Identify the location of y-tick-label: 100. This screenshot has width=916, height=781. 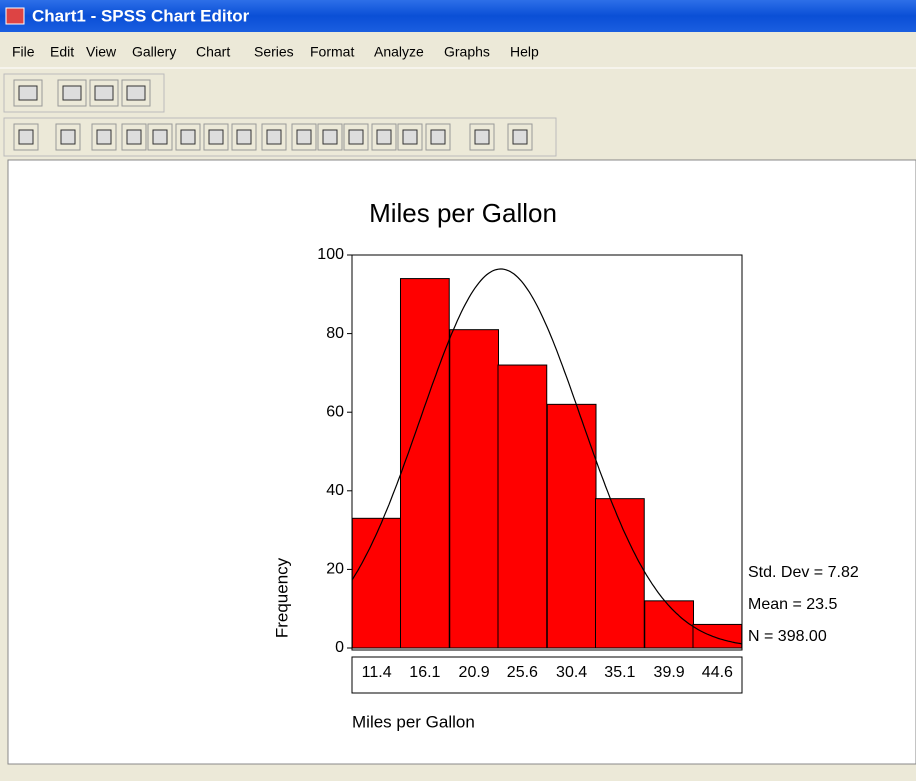
(330, 254).